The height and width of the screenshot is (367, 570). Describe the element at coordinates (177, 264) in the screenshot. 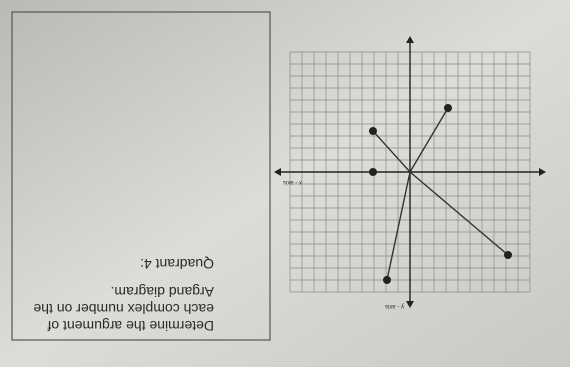

I see `question: Quadrant 4:` at that location.